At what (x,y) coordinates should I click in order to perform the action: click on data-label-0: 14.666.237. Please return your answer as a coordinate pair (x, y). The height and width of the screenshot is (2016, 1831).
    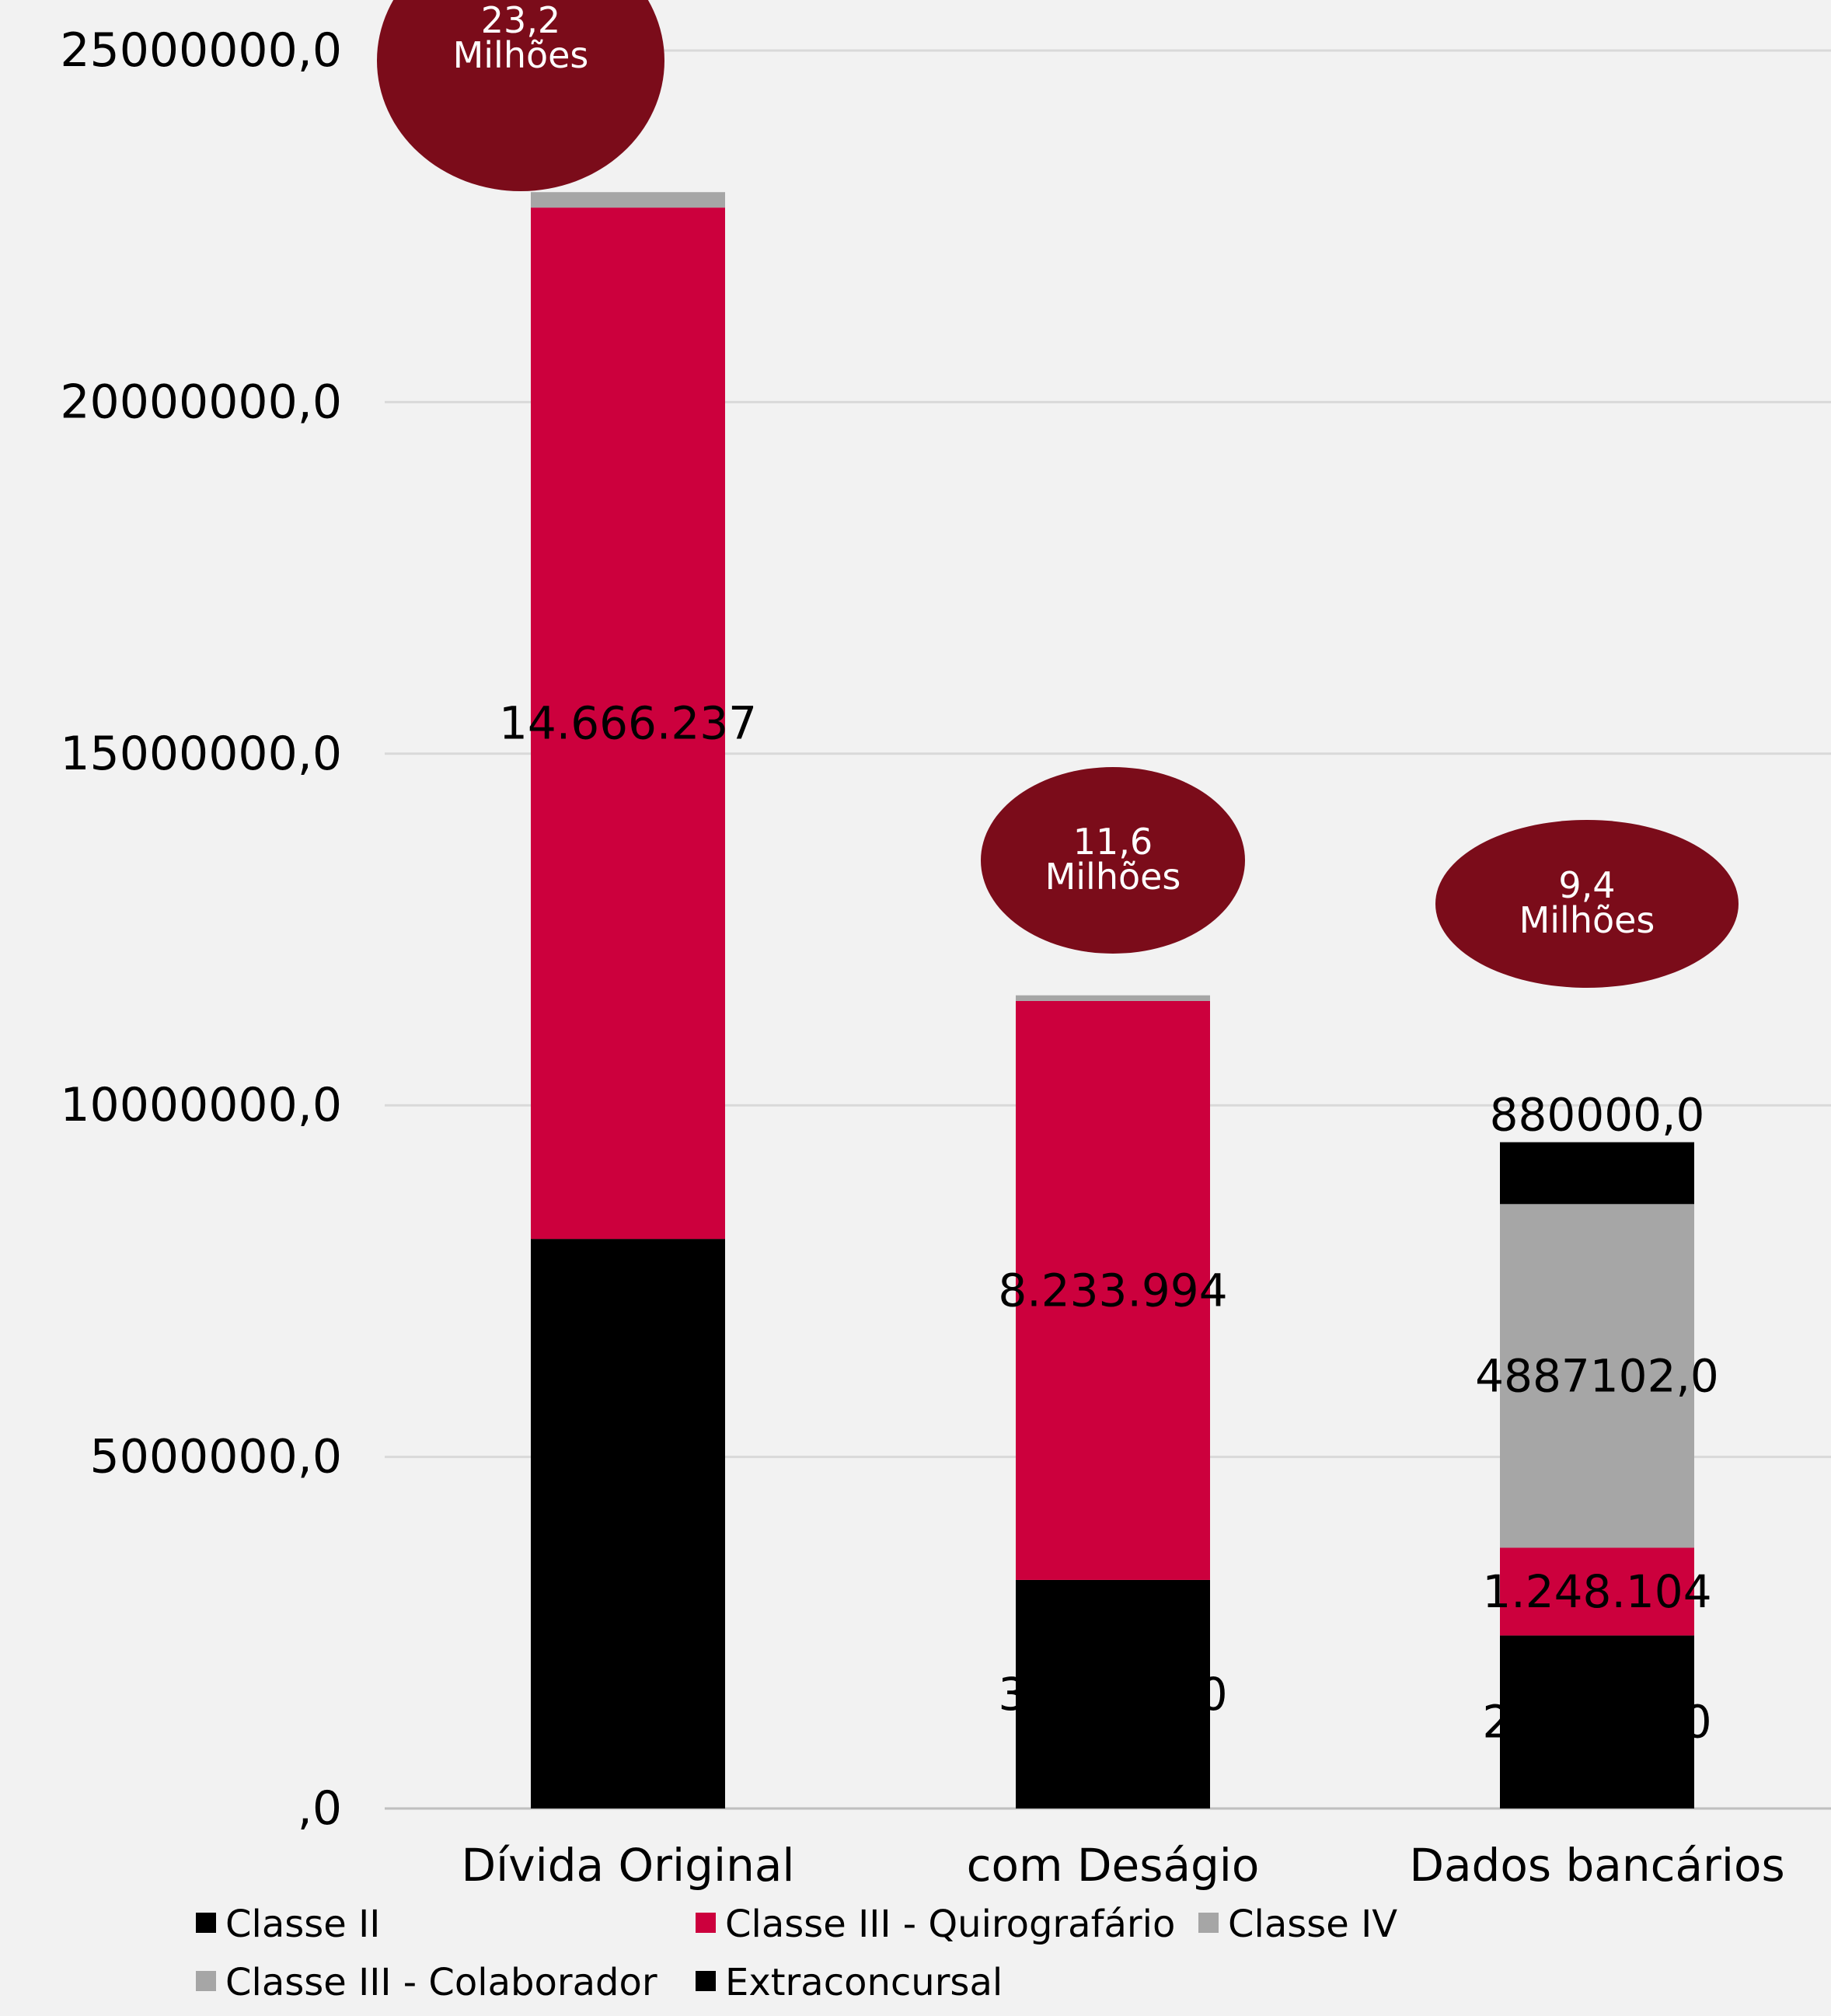
    Looking at the image, I should click on (628, 723).